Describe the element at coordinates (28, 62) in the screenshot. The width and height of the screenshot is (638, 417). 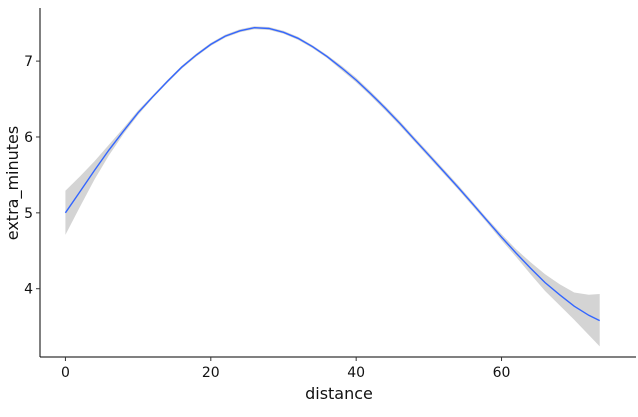
I see `y-tick-label: 7` at that location.